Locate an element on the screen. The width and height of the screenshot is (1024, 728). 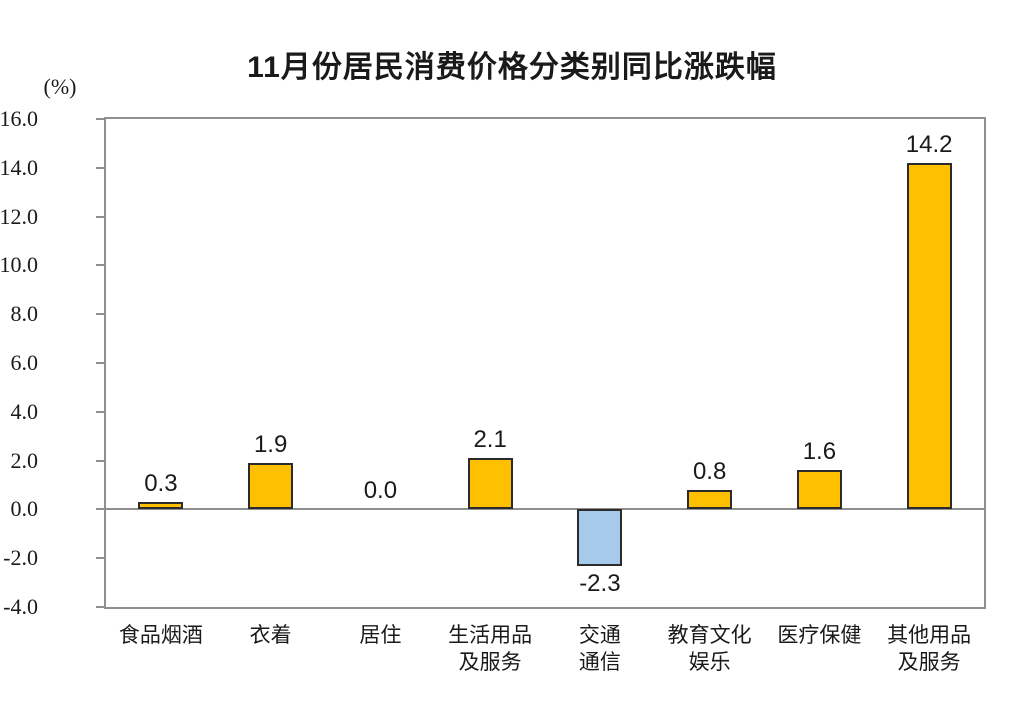
y-tick-label: 2.0 is located at coordinates (24, 460).